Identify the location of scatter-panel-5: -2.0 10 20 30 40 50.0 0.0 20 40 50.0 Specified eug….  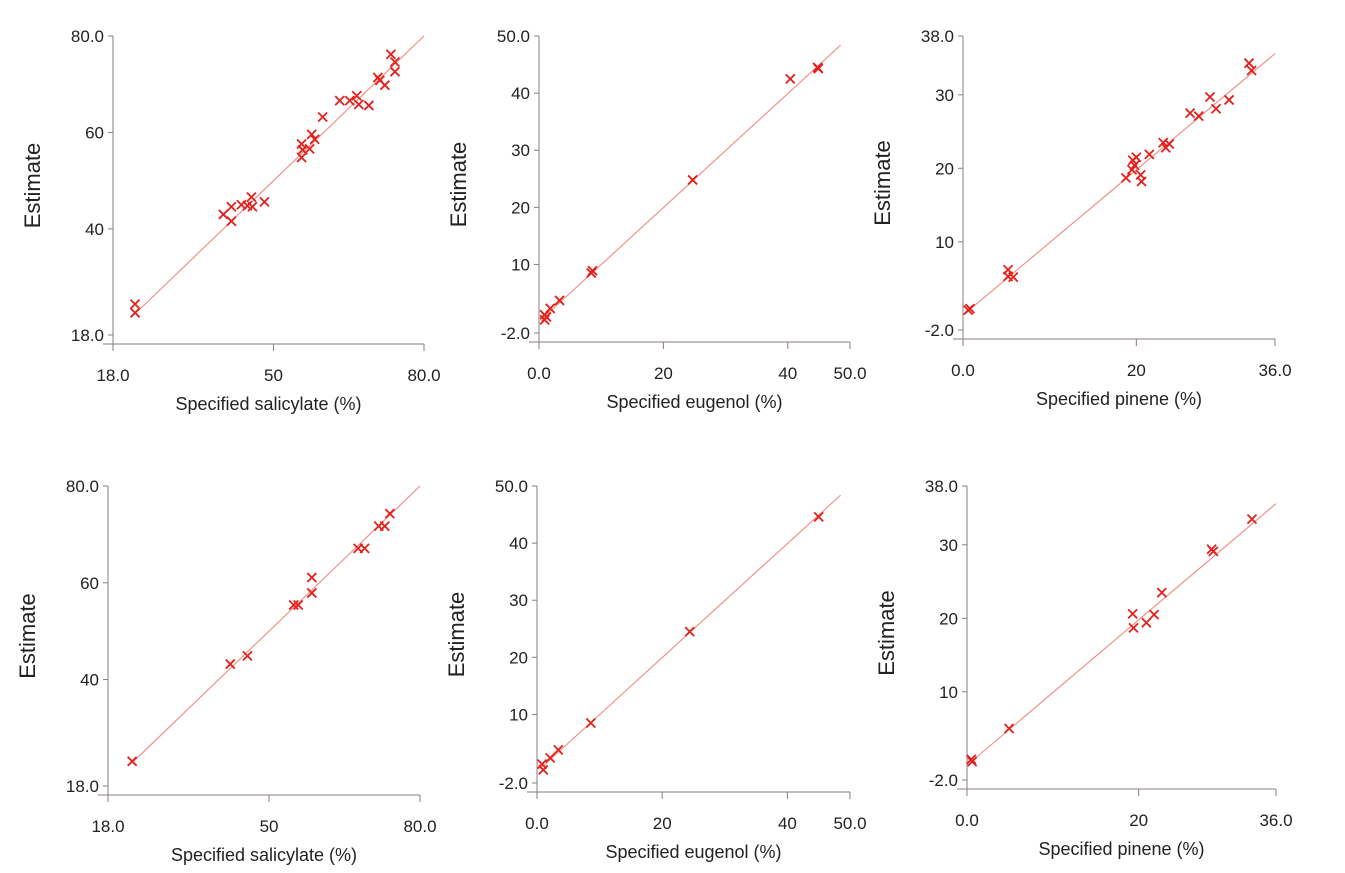
(655, 669).